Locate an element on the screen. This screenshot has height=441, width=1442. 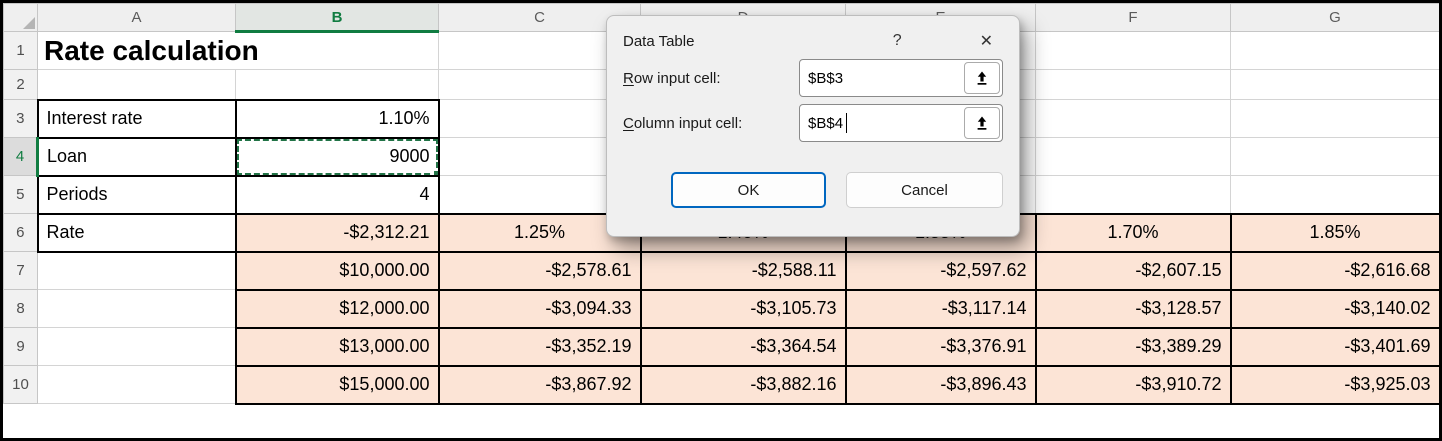
collapse-dialog-button-row is located at coordinates (982, 78).